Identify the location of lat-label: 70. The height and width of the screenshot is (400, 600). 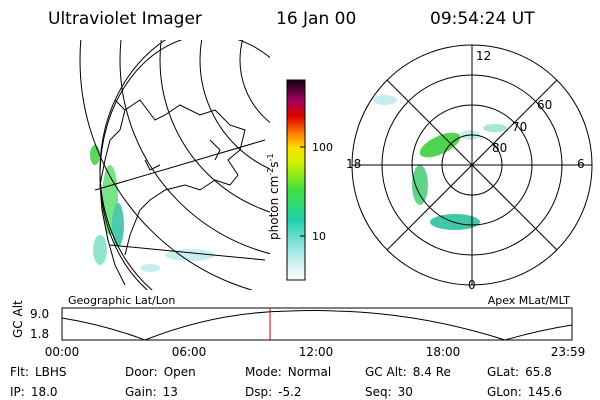
(519, 127).